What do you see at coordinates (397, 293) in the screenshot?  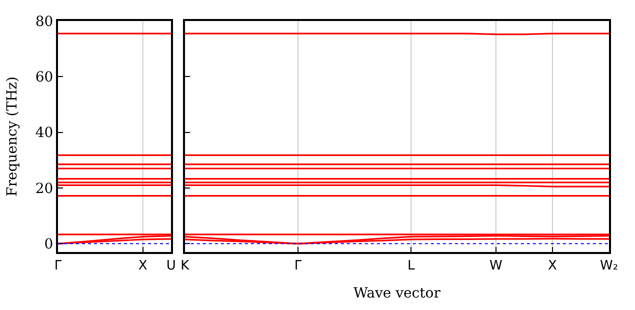 I see `x-axis-title: Wave vector` at bounding box center [397, 293].